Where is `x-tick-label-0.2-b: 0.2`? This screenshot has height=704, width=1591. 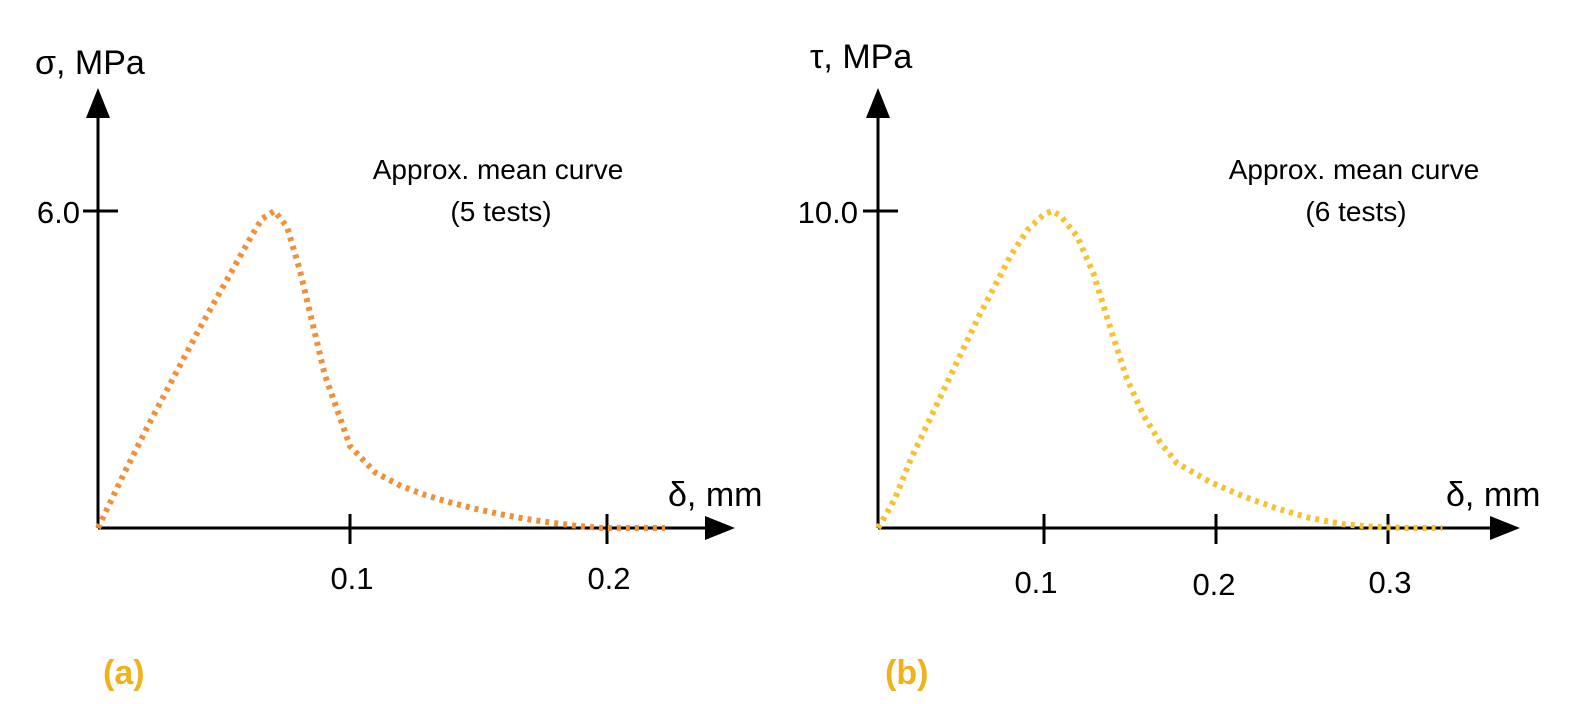 x-tick-label-0.2-b: 0.2 is located at coordinates (1213, 584).